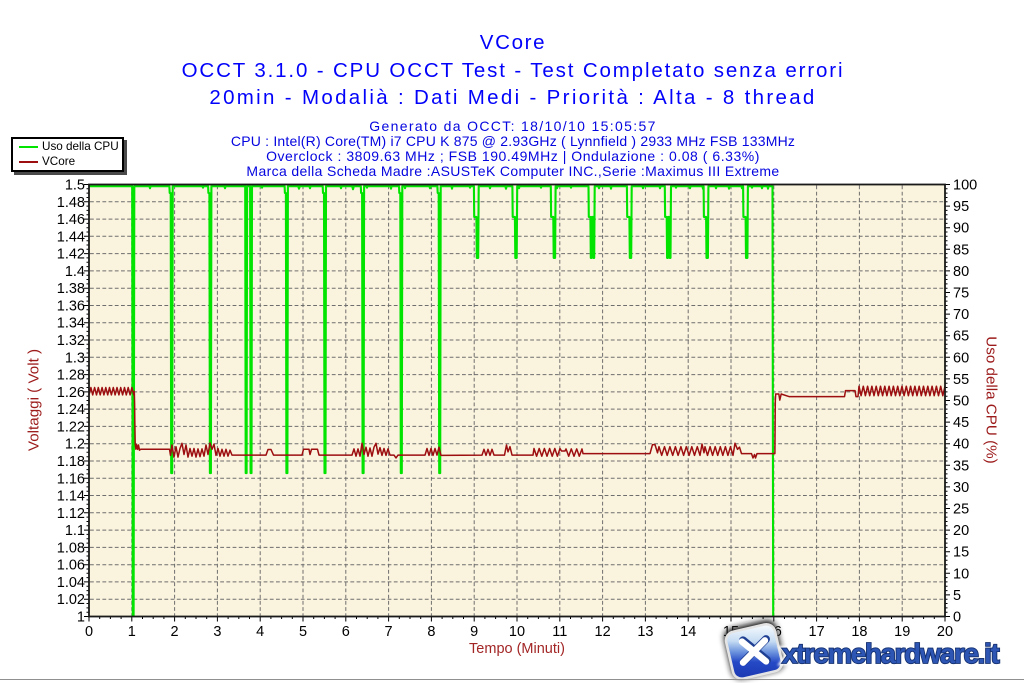  What do you see at coordinates (71, 479) in the screenshot?
I see `svg-text: 1.16` at bounding box center [71, 479].